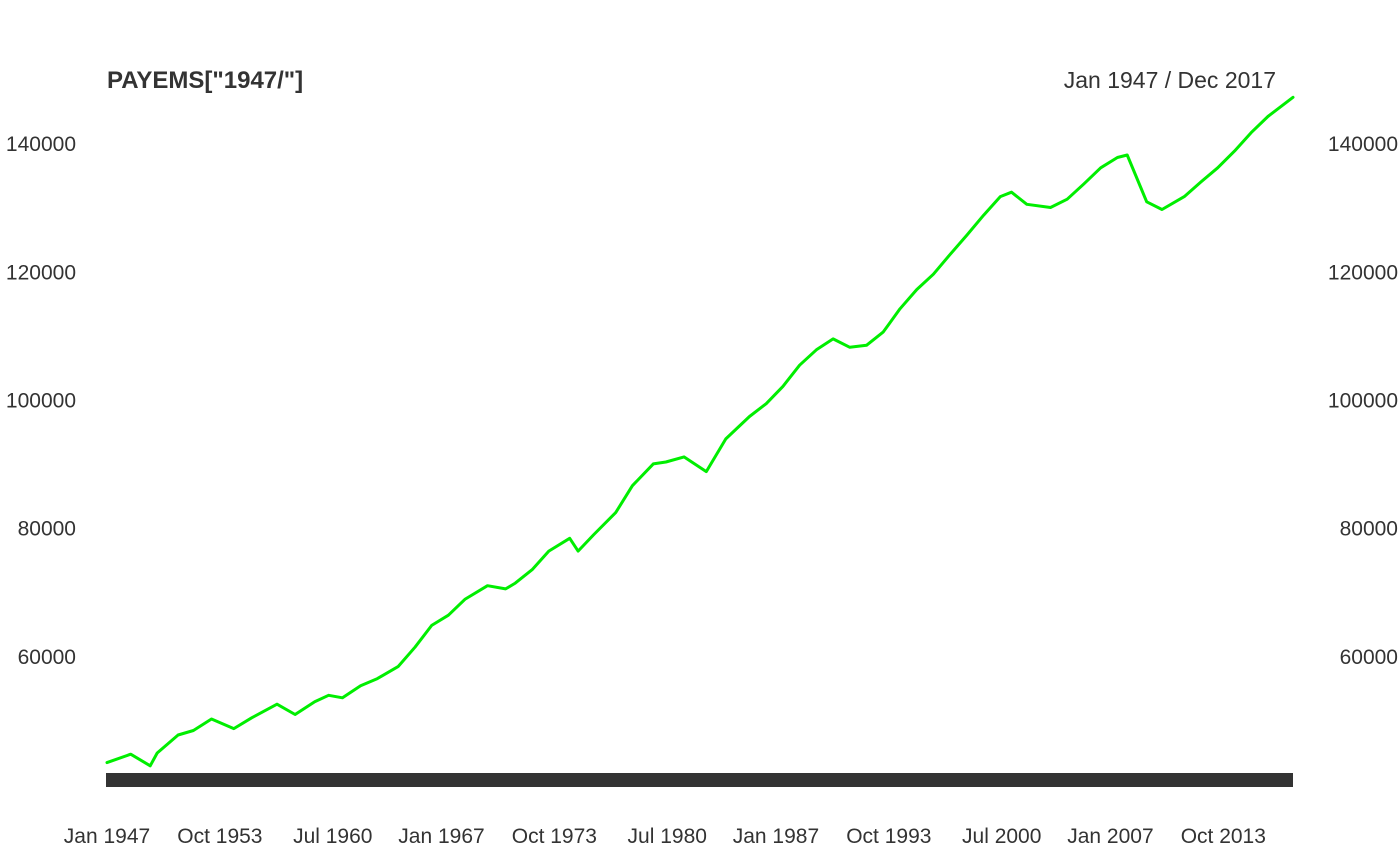 Image resolution: width=1400 pixels, height=865 pixels. Describe the element at coordinates (332, 836) in the screenshot. I see `x-tick-label: Jul 1960` at that location.